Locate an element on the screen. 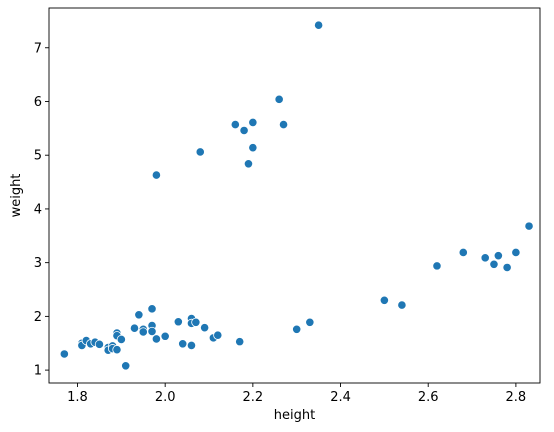  x-tick-label: 2.6 is located at coordinates (428, 397).